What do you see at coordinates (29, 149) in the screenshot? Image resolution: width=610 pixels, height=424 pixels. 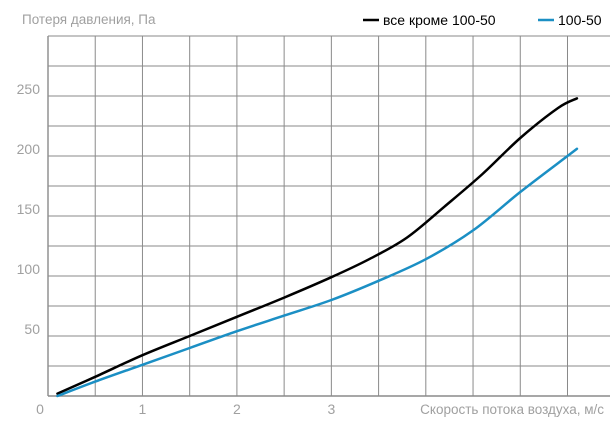 I see `y-tick-label: 200` at bounding box center [29, 149].